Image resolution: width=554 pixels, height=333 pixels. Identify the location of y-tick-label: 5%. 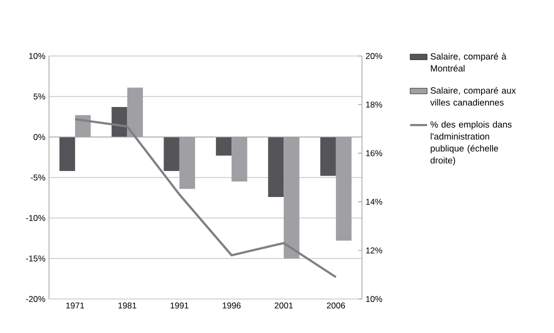
(40, 97).